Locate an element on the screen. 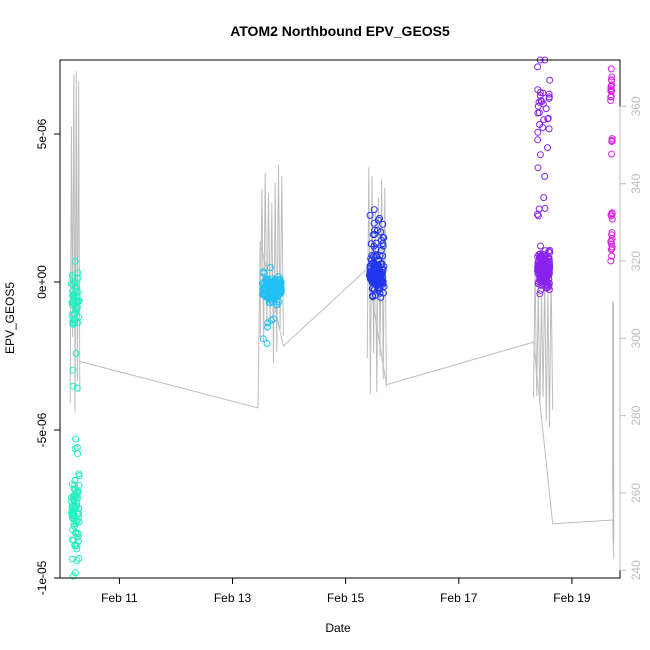 The height and width of the screenshot is (650, 650). y-left-tick-label: 5e-06 is located at coordinates (42, 133).